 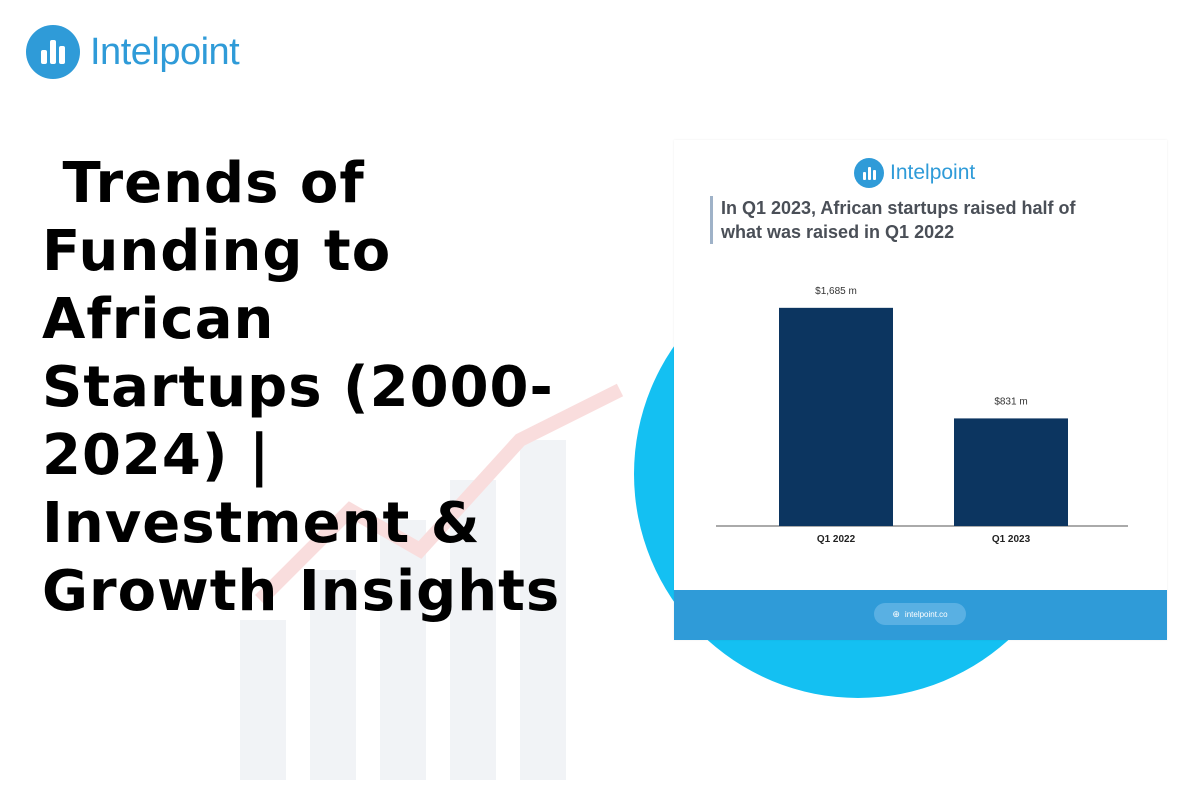 What do you see at coordinates (158, 319) in the screenshot?
I see `headline-line: African` at bounding box center [158, 319].